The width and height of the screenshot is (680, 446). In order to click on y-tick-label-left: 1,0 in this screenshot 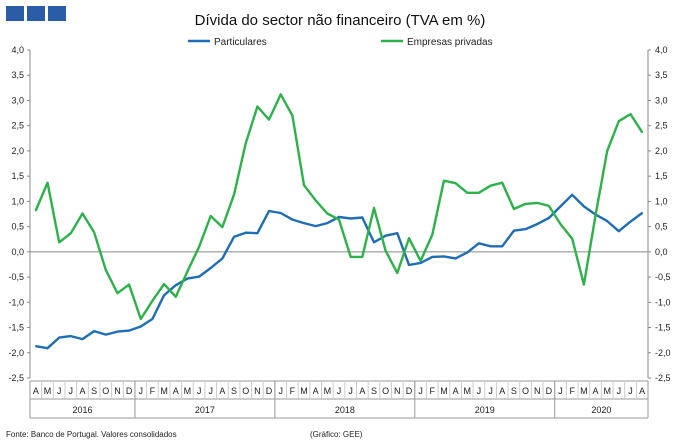, I will do `click(17, 201)`.